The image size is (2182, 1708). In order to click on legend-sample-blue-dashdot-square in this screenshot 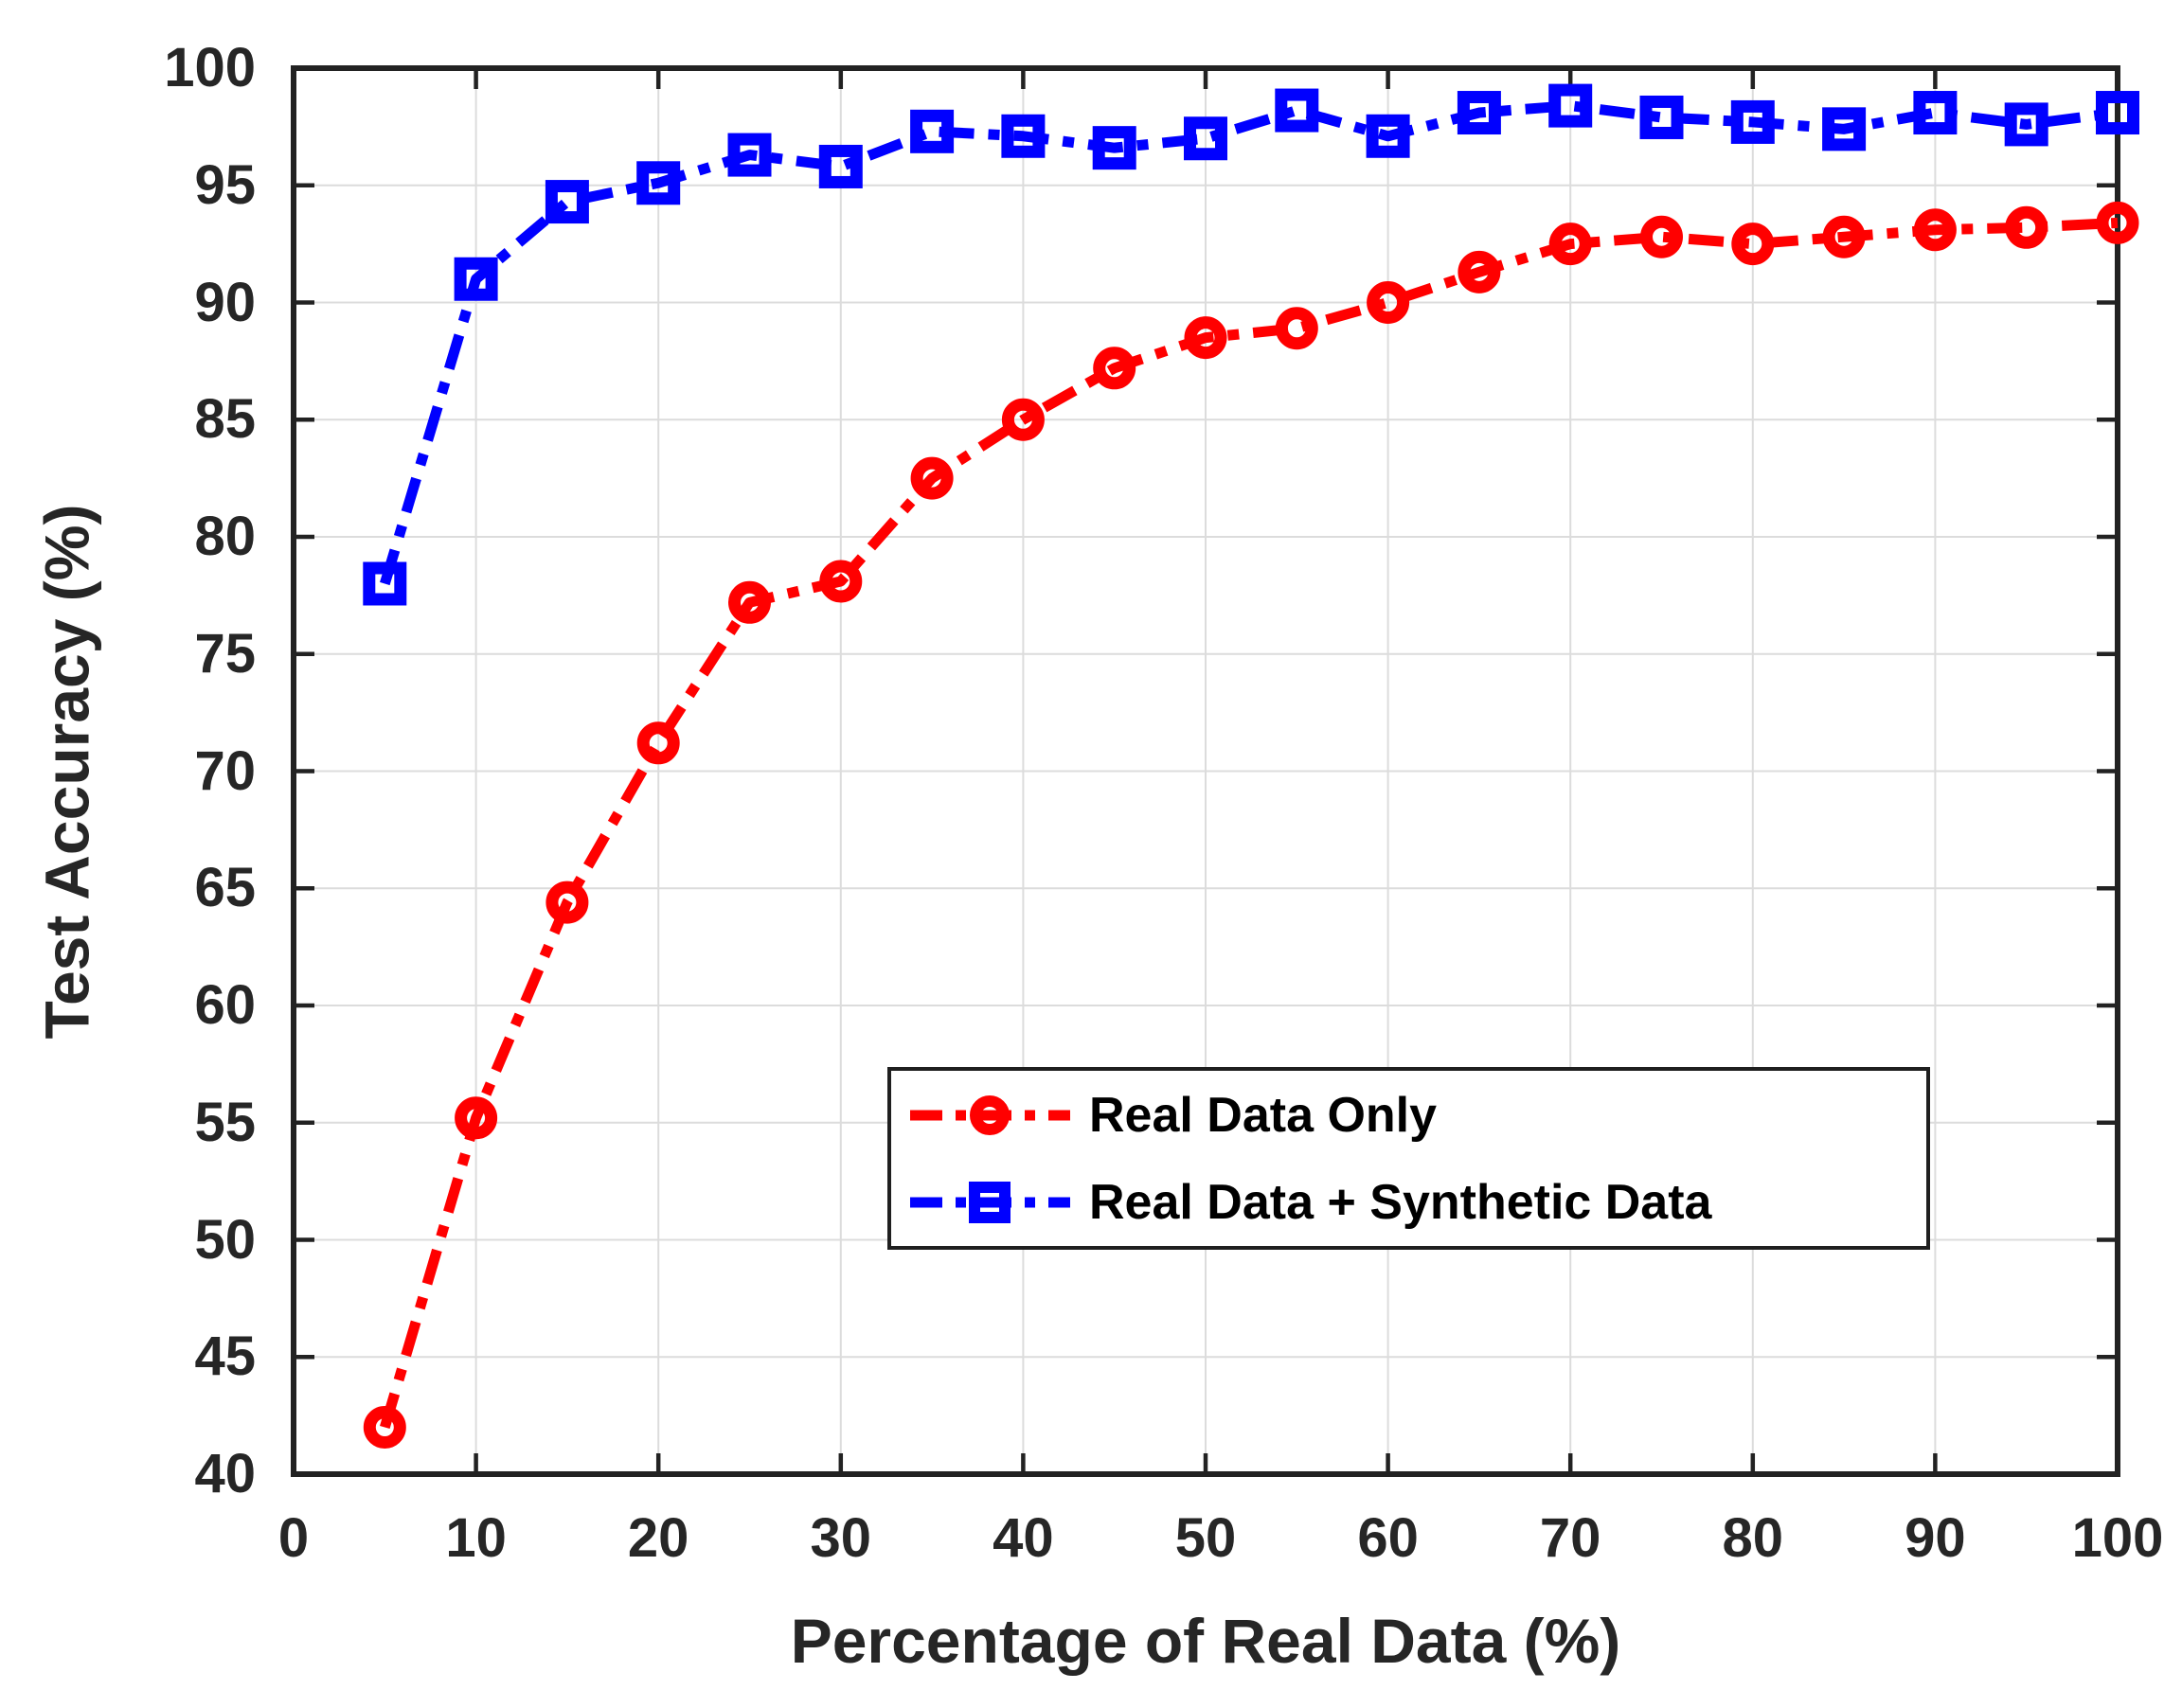, I will do `click(990, 1202)`.